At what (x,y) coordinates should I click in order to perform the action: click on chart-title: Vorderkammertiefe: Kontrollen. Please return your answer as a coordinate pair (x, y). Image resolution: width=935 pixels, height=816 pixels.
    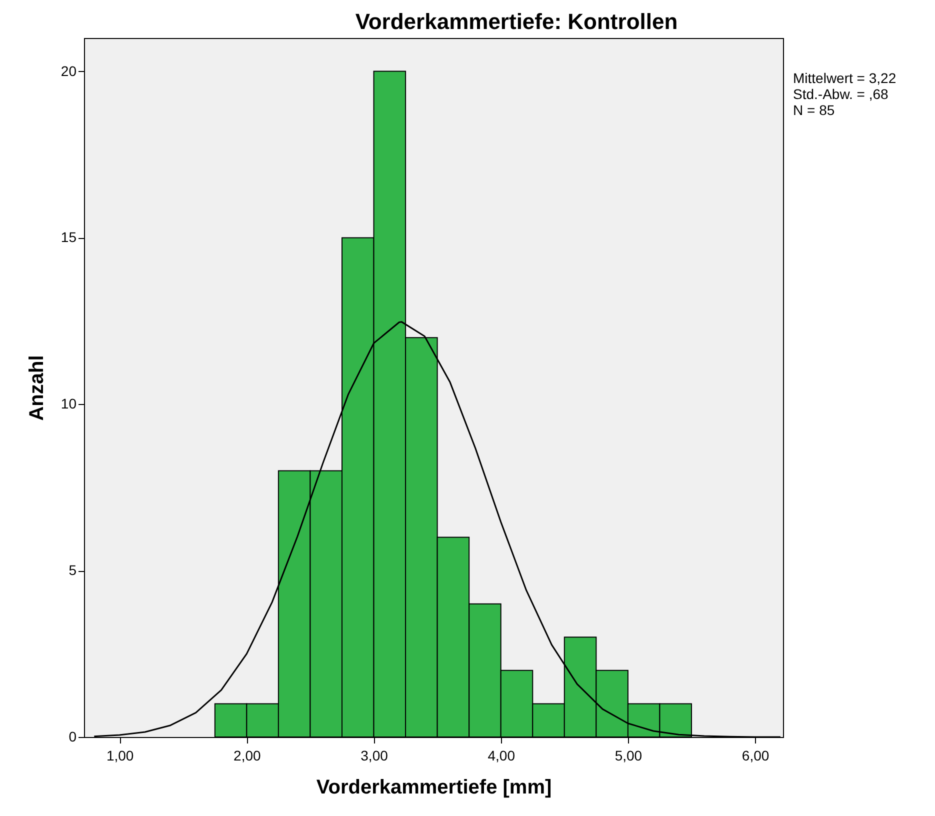
    Looking at the image, I should click on (516, 21).